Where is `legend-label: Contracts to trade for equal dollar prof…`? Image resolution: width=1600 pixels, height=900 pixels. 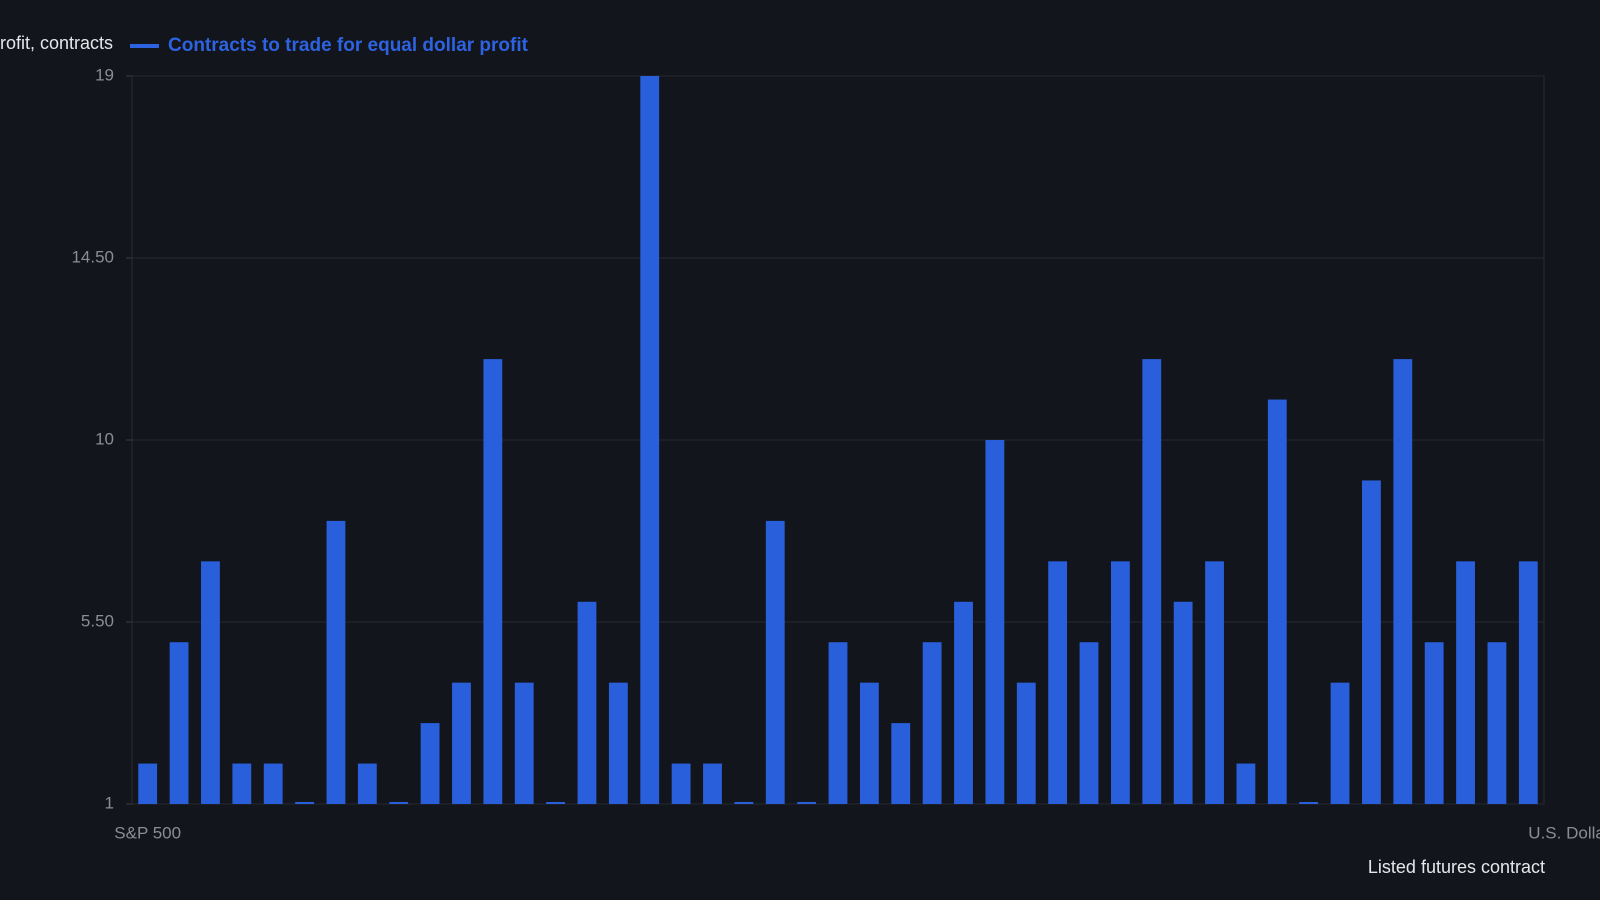 legend-label: Contracts to trade for equal dollar prof… is located at coordinates (348, 45).